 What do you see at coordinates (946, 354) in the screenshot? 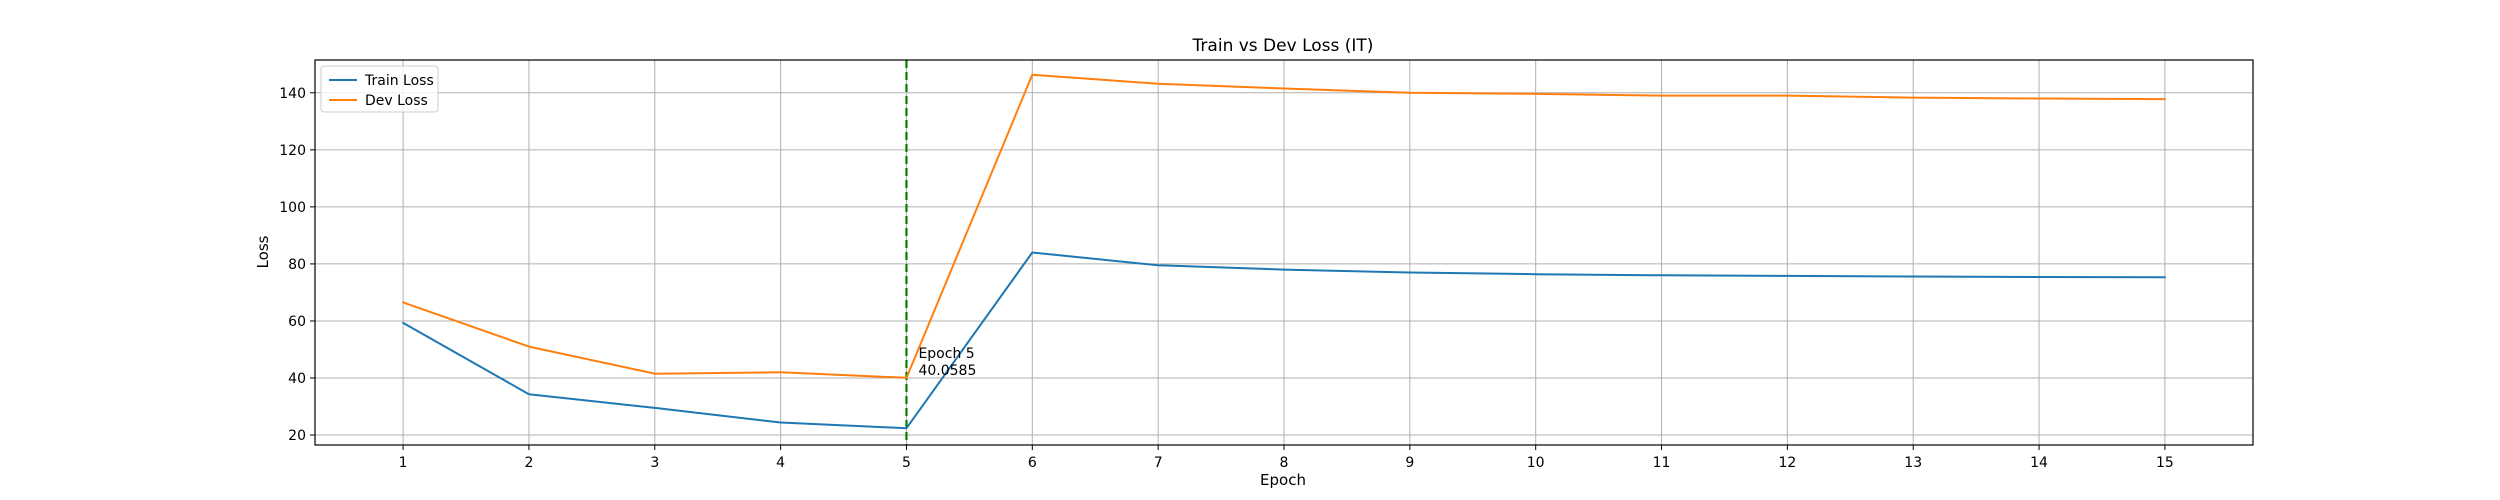
I see `annotation-epoch-label: Epoch 5` at bounding box center [946, 354].